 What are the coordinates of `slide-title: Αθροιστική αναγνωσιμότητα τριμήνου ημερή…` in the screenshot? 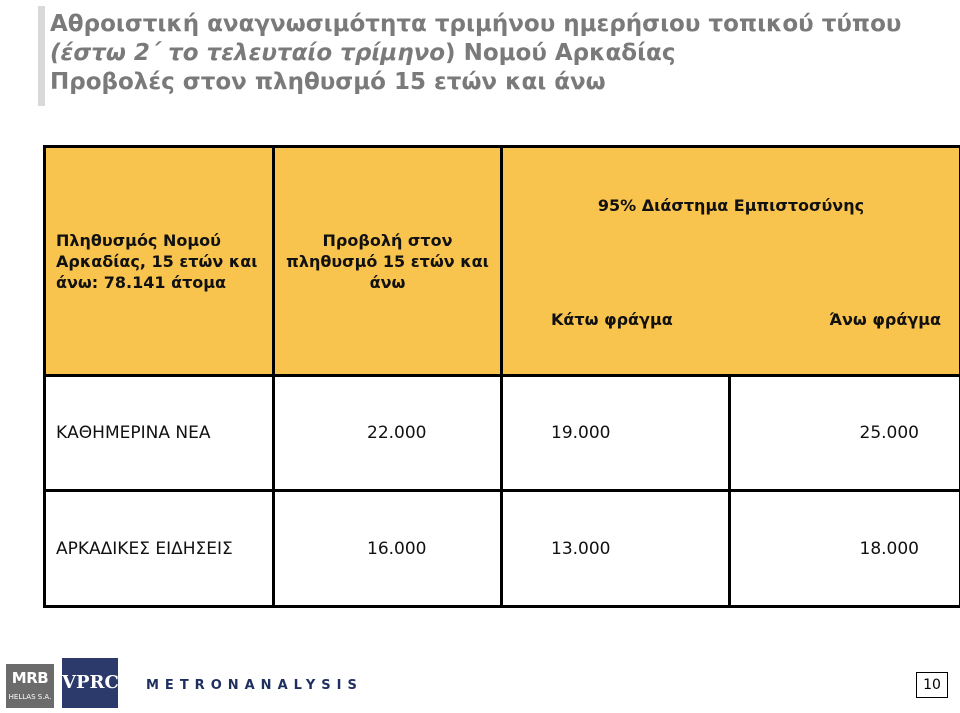 It's located at (475, 53).